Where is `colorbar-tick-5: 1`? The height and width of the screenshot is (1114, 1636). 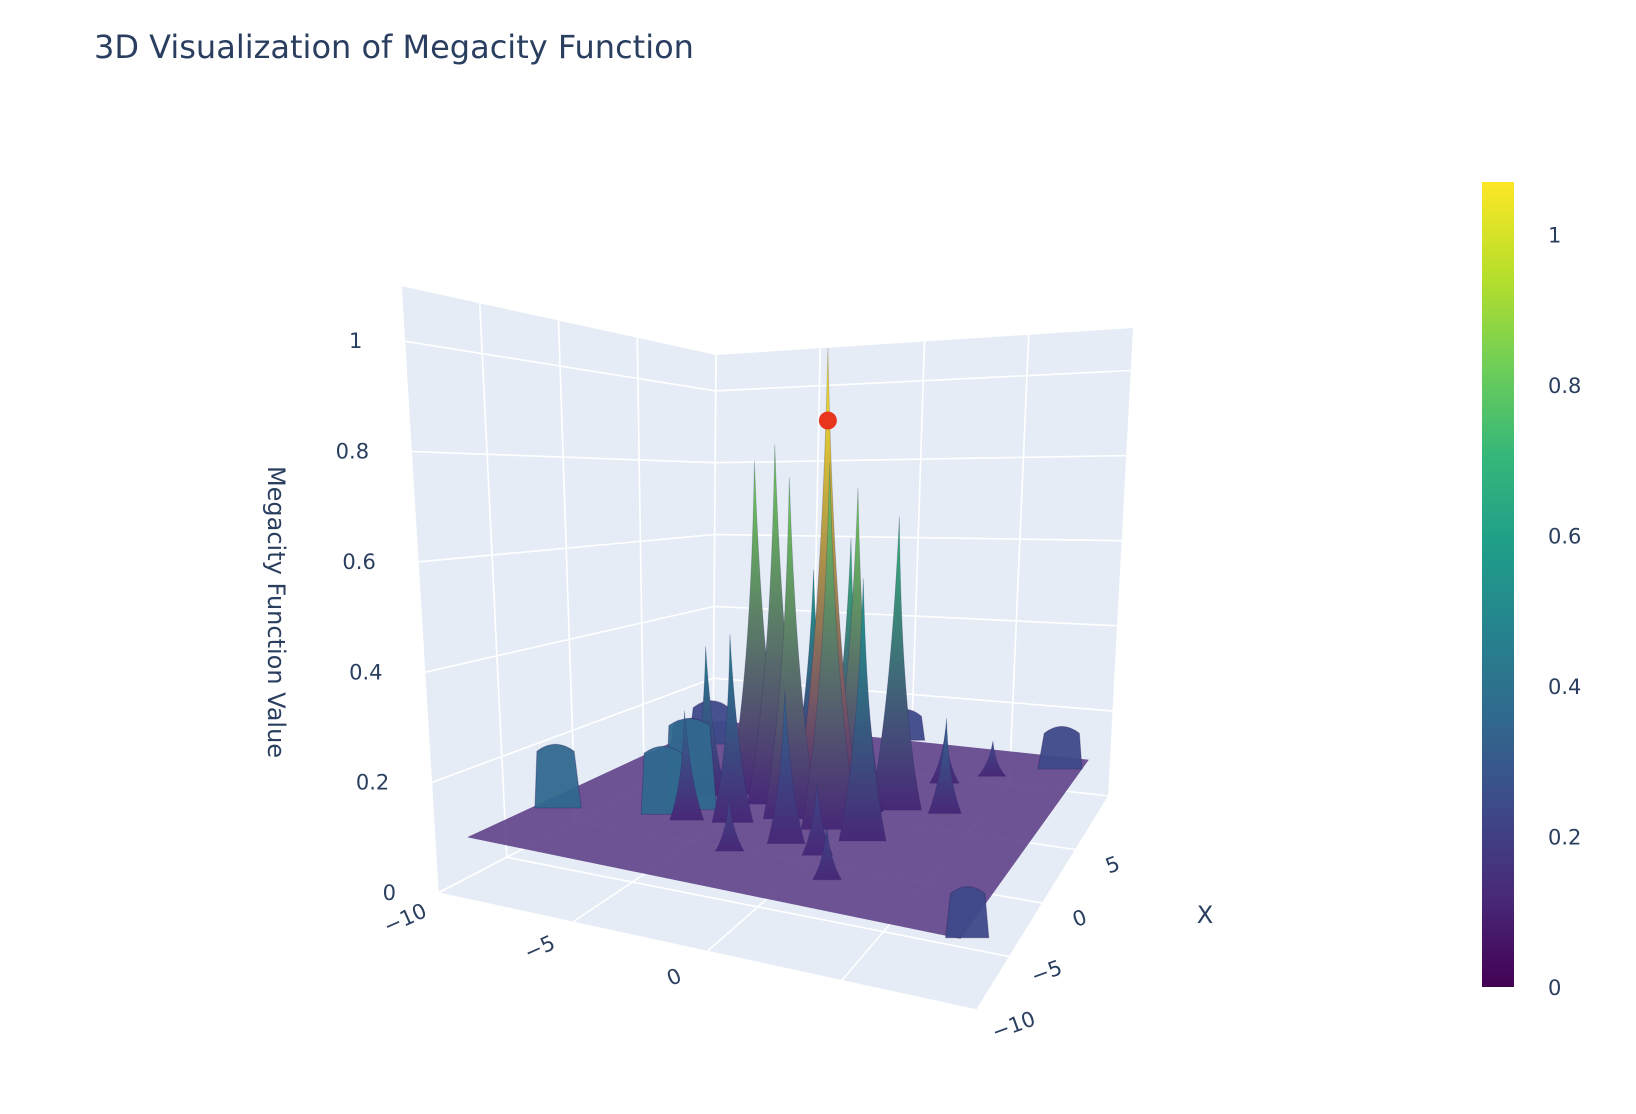
colorbar-tick-5: 1 is located at coordinates (1554, 236).